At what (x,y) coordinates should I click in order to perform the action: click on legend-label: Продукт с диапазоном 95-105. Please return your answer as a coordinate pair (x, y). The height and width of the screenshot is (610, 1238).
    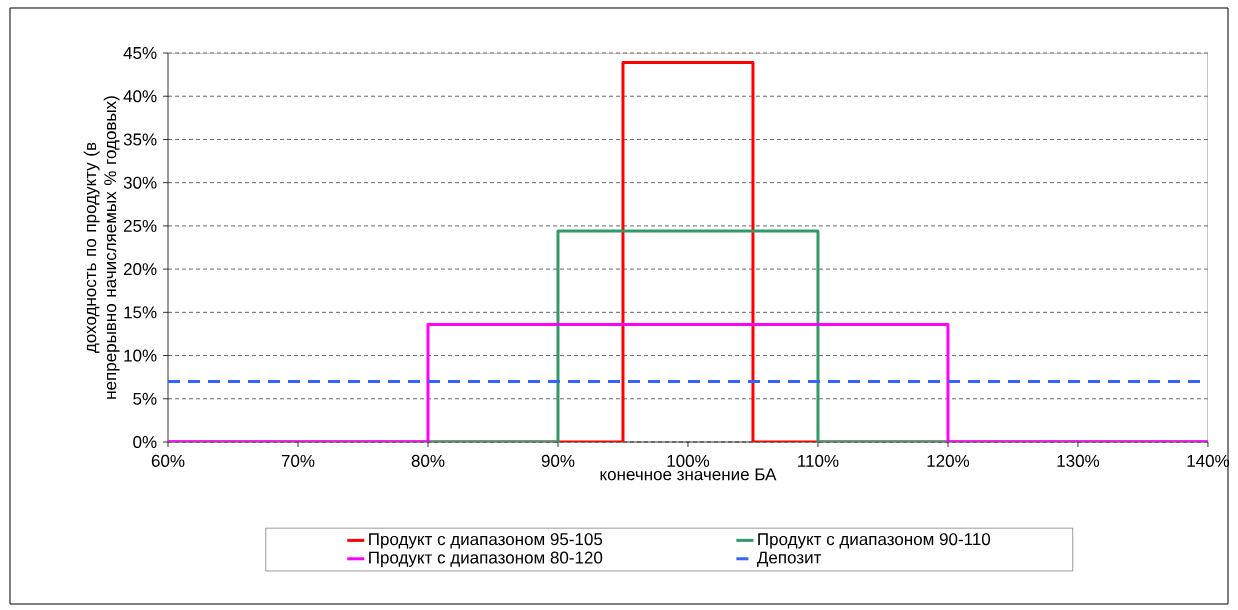
    Looking at the image, I should click on (486, 541).